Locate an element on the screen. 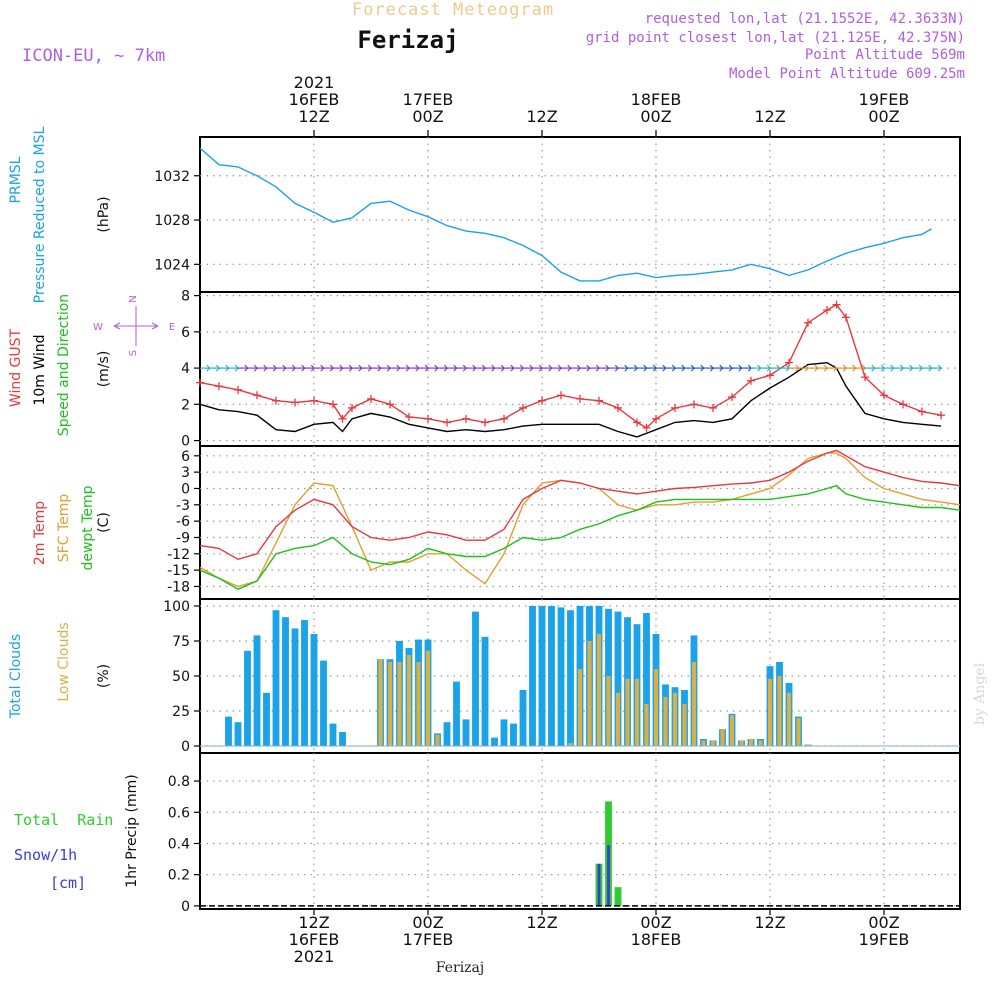 This screenshot has width=1000, height=1000. time-label-top: 2021 is located at coordinates (314, 82).